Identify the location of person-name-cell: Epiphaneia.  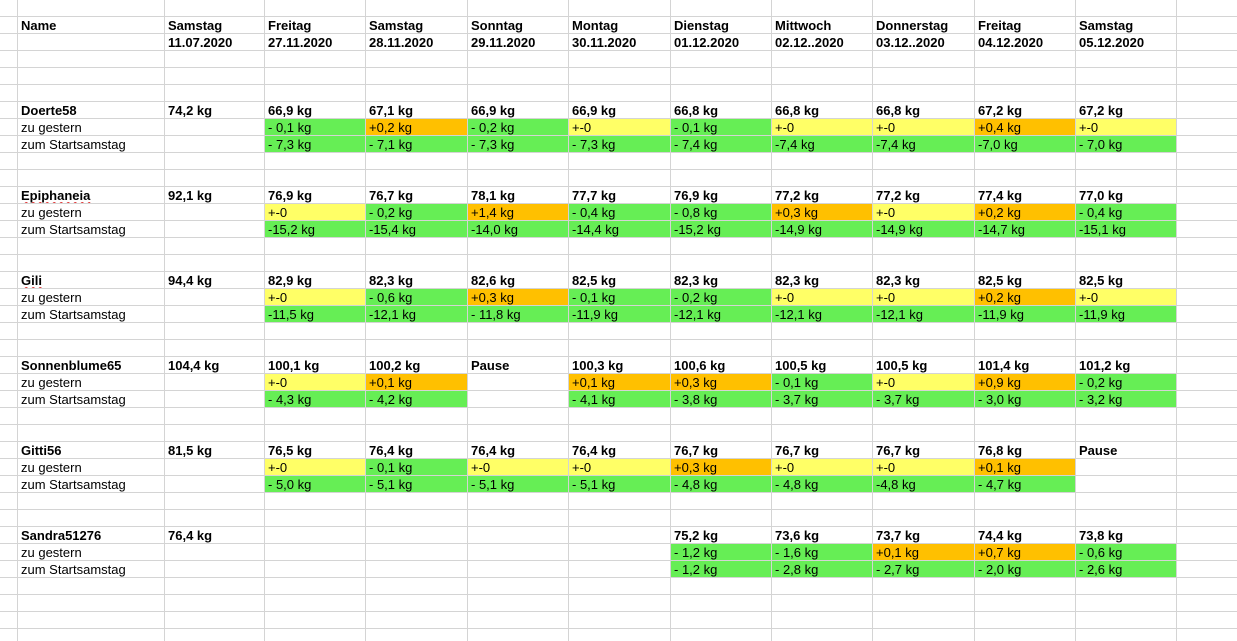
(91, 195).